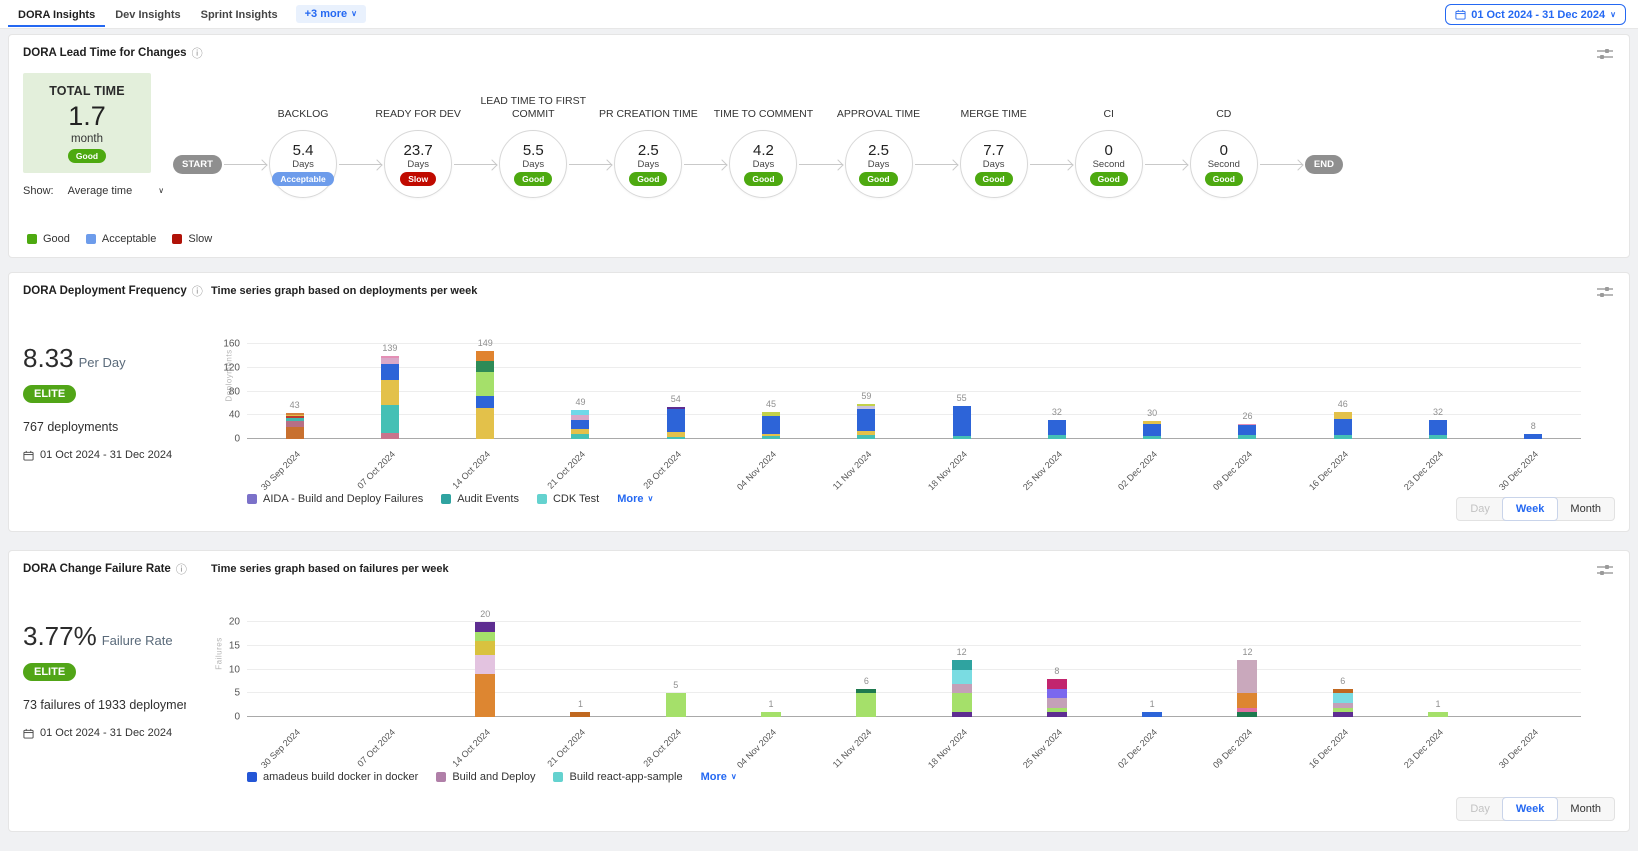  What do you see at coordinates (993, 153) in the screenshot?
I see `flow-stage-merge-time: MERGE TIME 7.7 Days Good` at bounding box center [993, 153].